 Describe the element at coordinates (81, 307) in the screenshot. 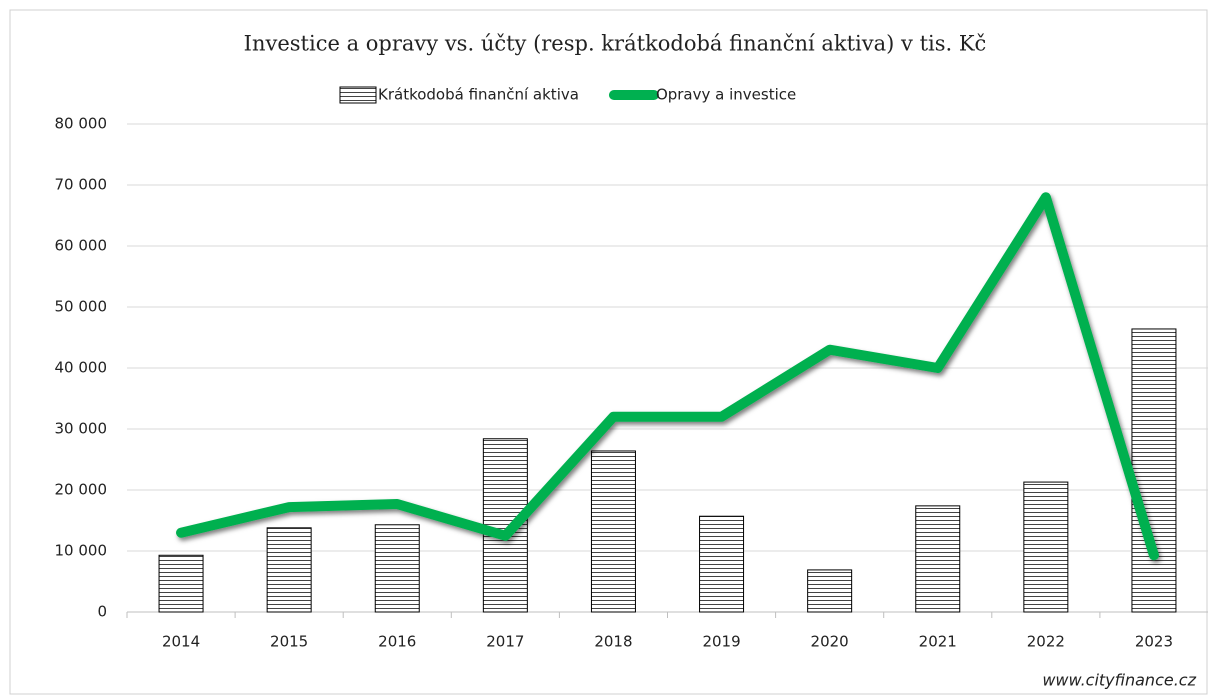

I see `y-tick-label: 50 000` at that location.